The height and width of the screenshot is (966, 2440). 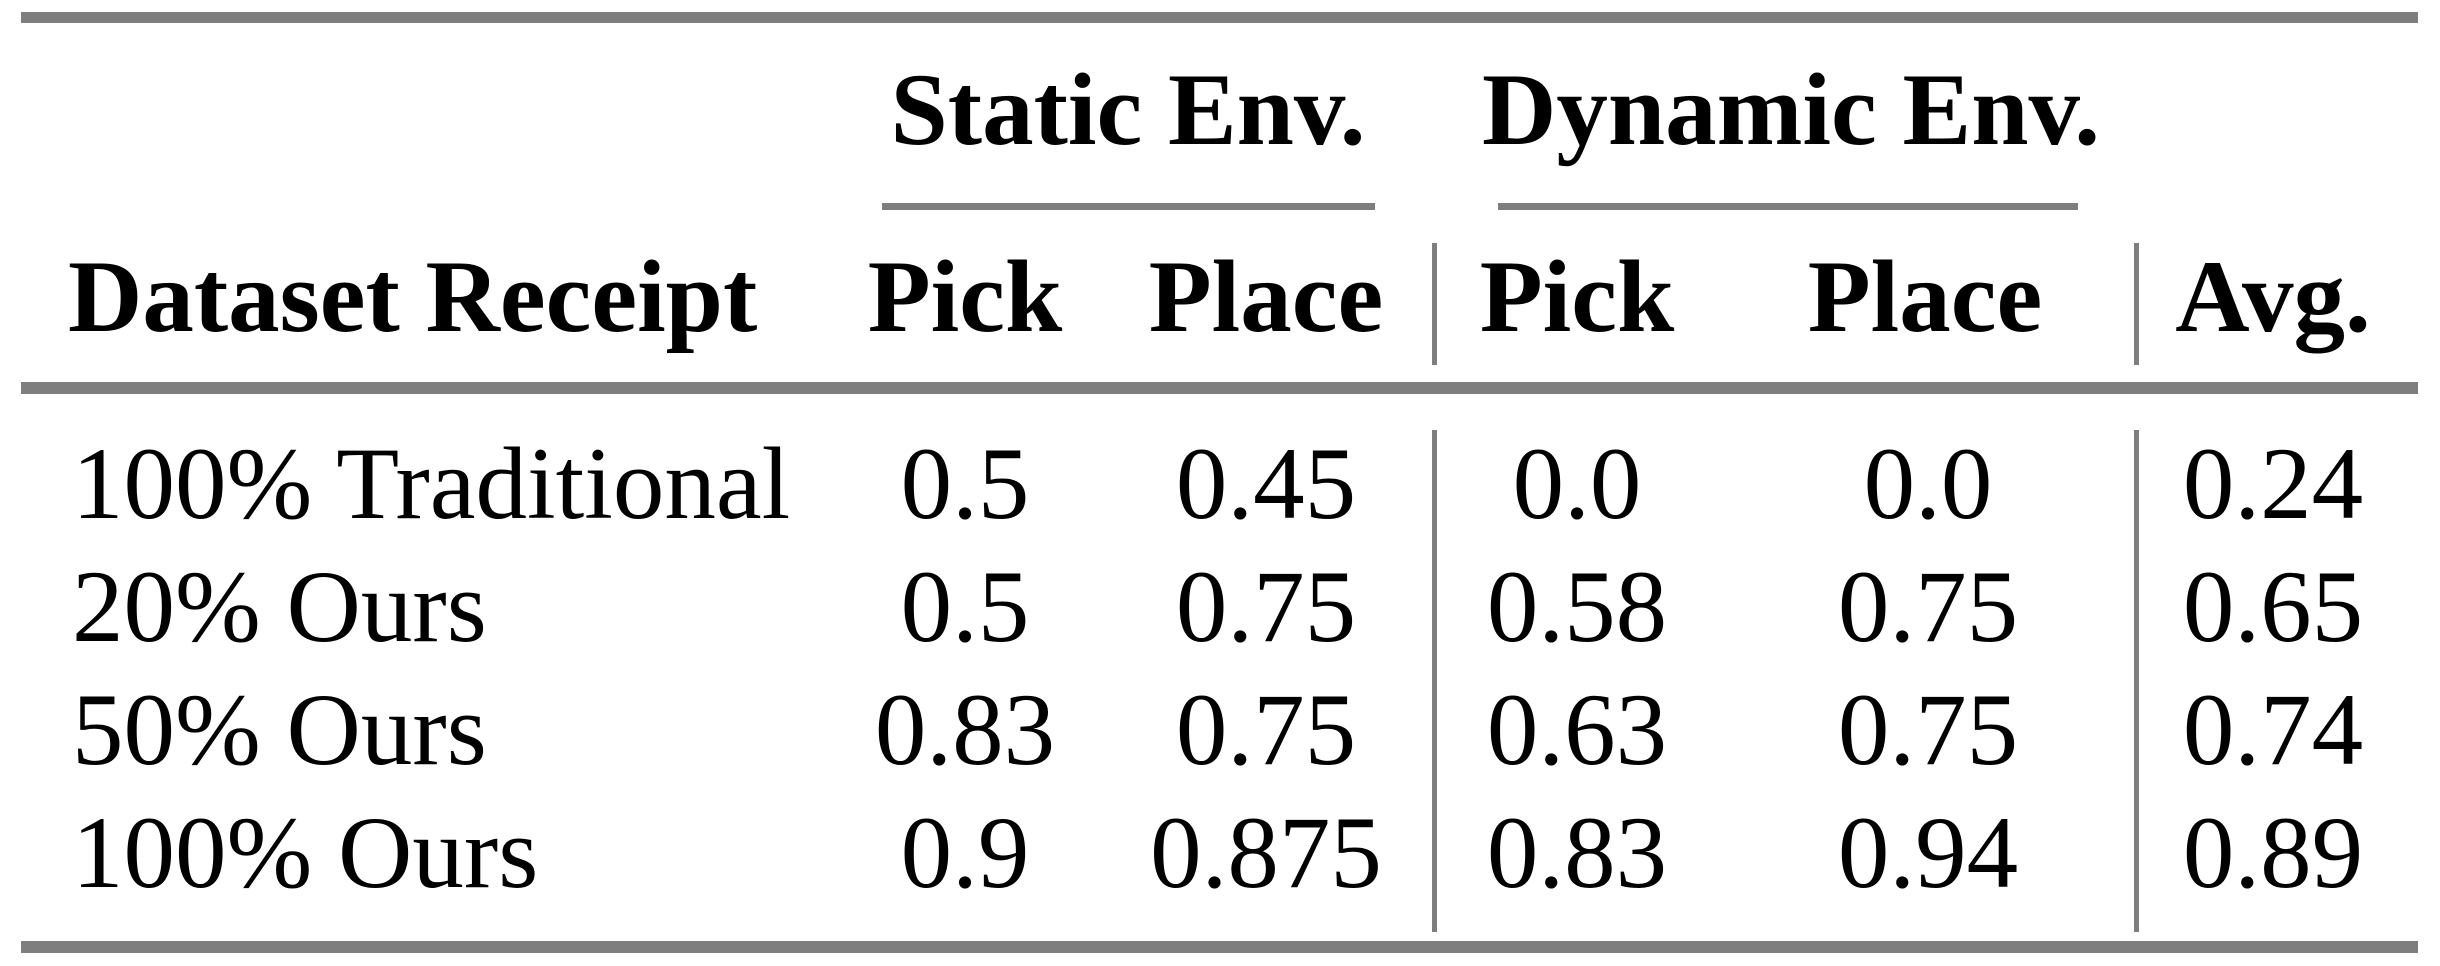 What do you see at coordinates (305, 853) in the screenshot?
I see `row-label: 100% Ours` at bounding box center [305, 853].